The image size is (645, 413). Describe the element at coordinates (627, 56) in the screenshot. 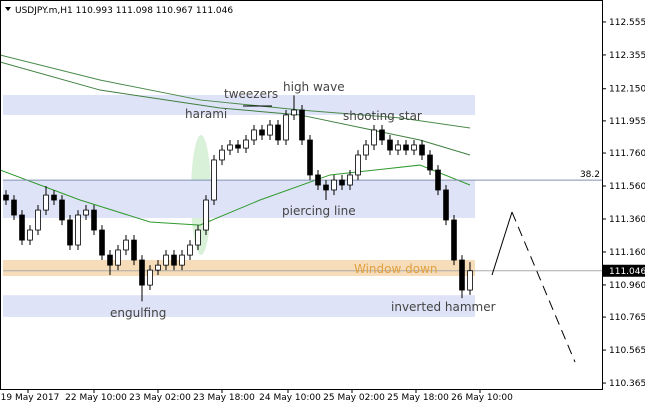

I see `y-tick-label: 112.355` at that location.